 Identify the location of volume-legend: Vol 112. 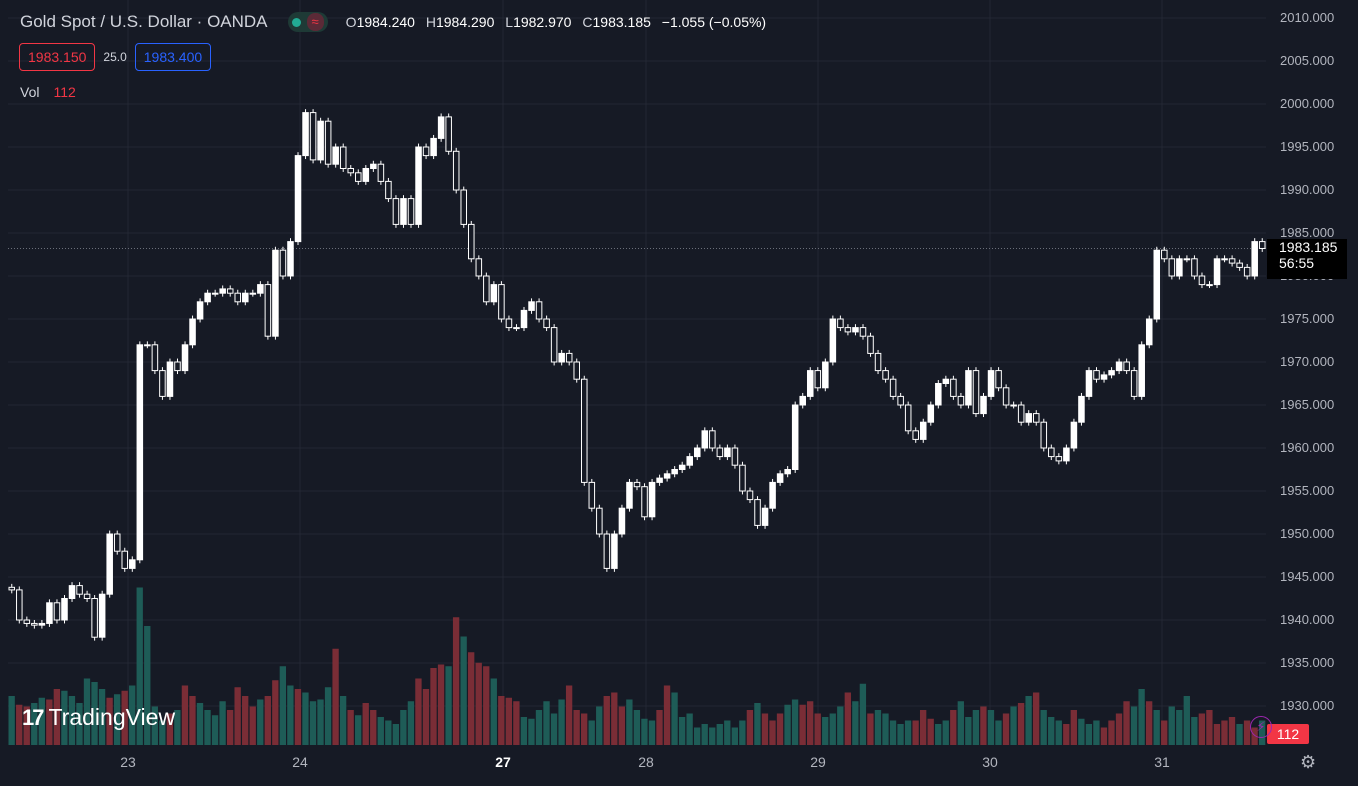
(48, 92).